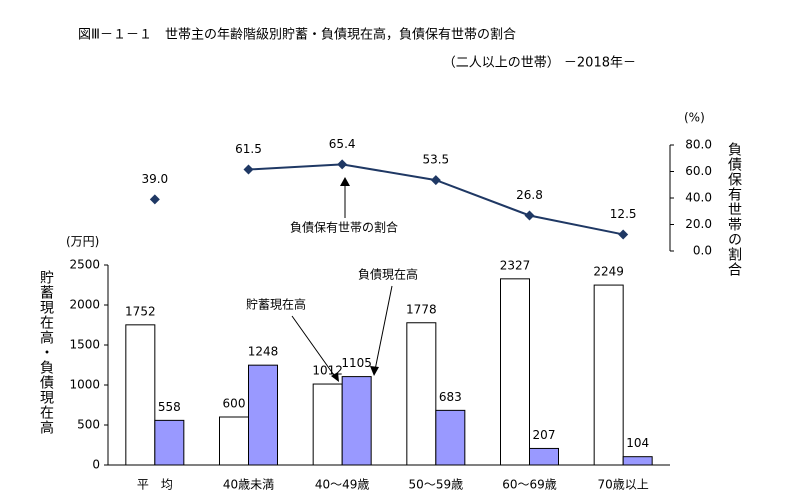 The image size is (803, 504). I want to click on y2-tick-label: 40.0, so click(698, 198).